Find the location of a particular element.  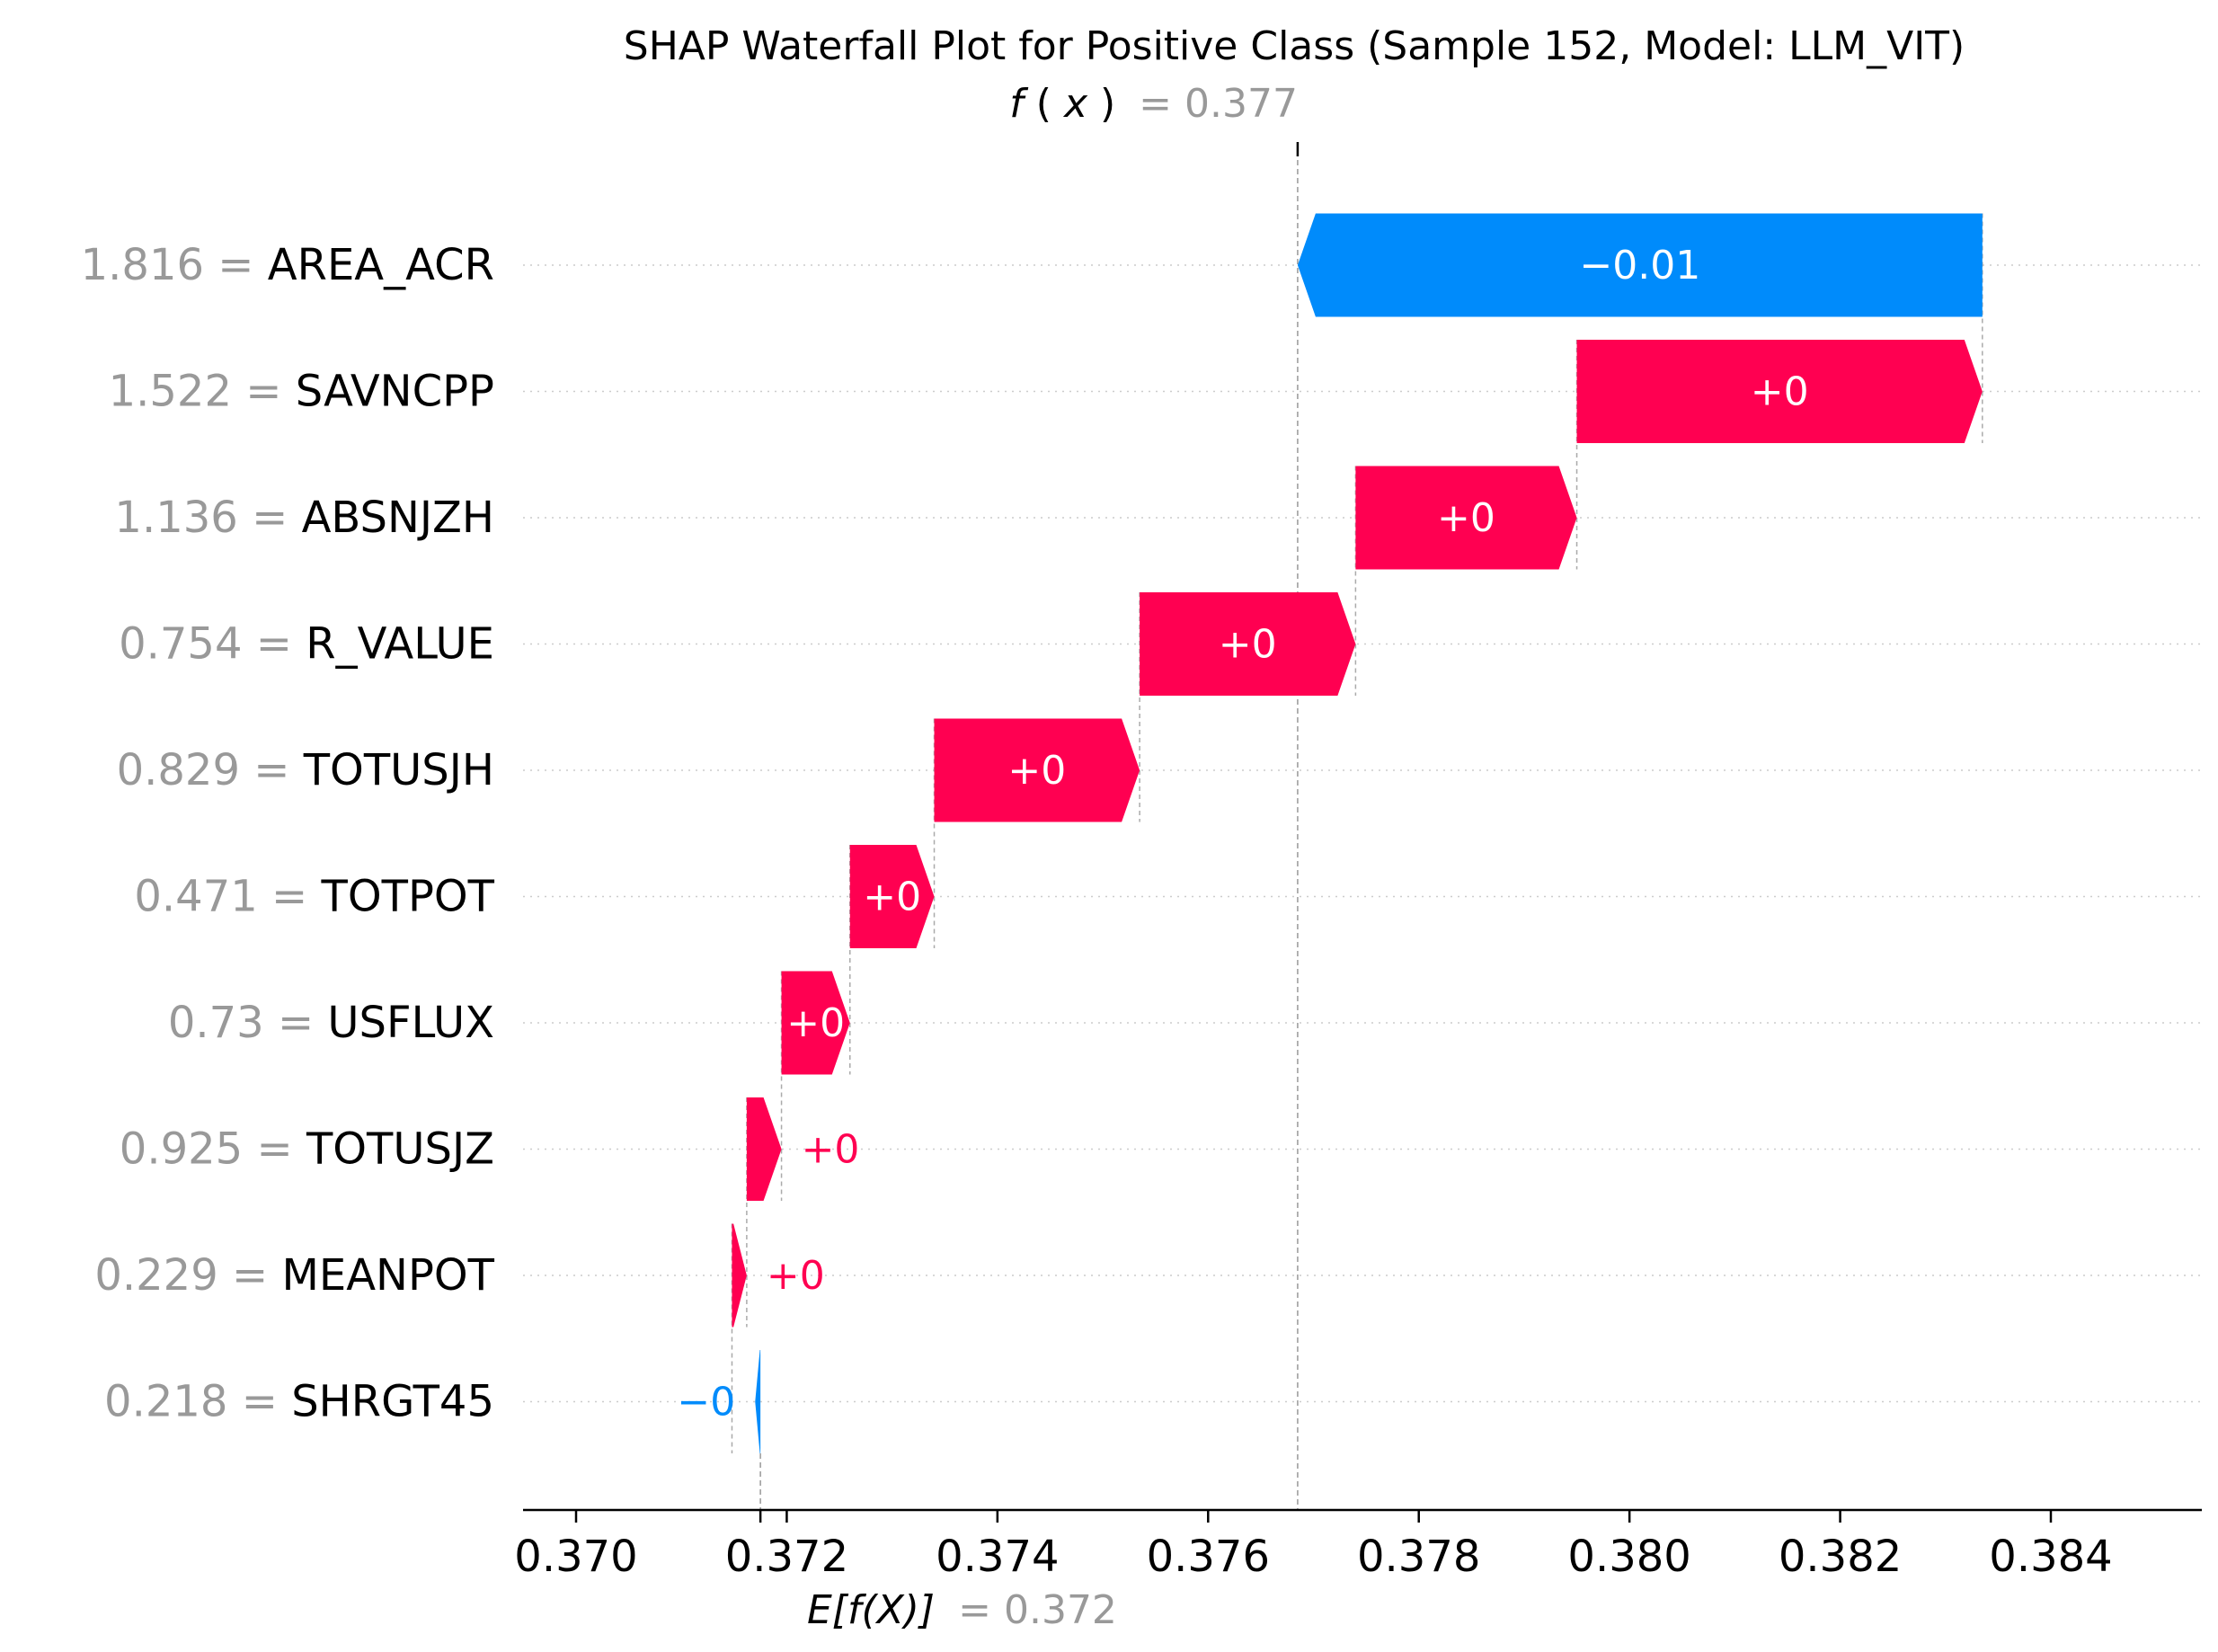

feature-label: 1.816 = AREA_ACR is located at coordinates (287, 265).